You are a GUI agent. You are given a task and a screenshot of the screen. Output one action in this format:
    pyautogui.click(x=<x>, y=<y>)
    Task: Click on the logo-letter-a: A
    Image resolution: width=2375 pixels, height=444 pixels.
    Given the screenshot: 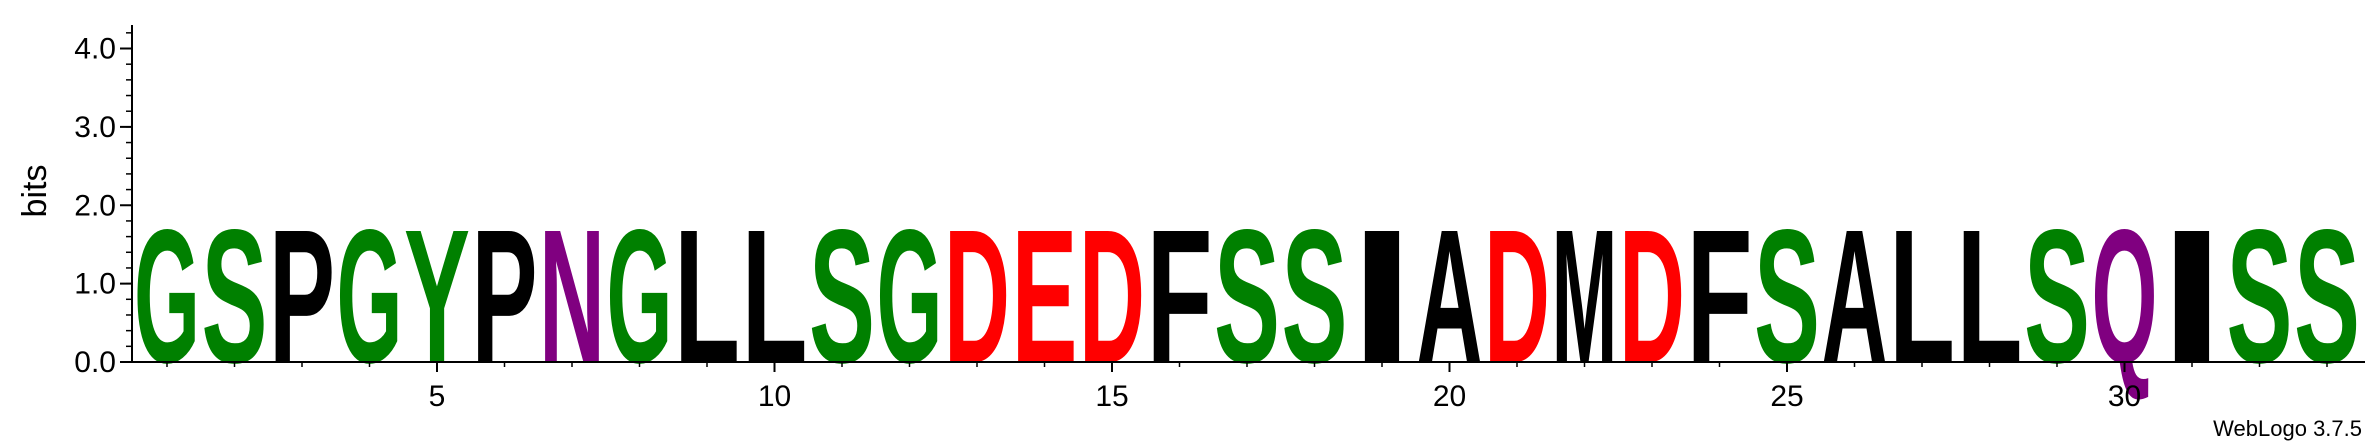 What is the action you would take?
    pyautogui.click(x=1855, y=296)
    